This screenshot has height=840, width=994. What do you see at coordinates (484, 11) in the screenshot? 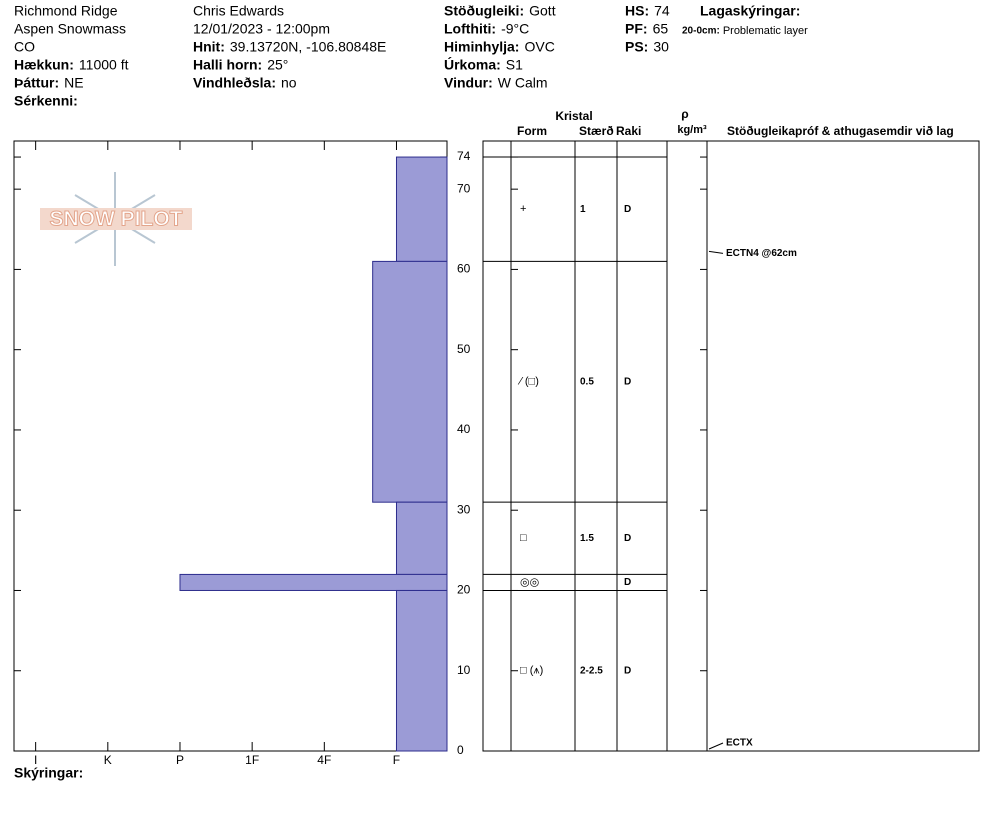
I see `header-label: Stöðugleiki:` at bounding box center [484, 11].